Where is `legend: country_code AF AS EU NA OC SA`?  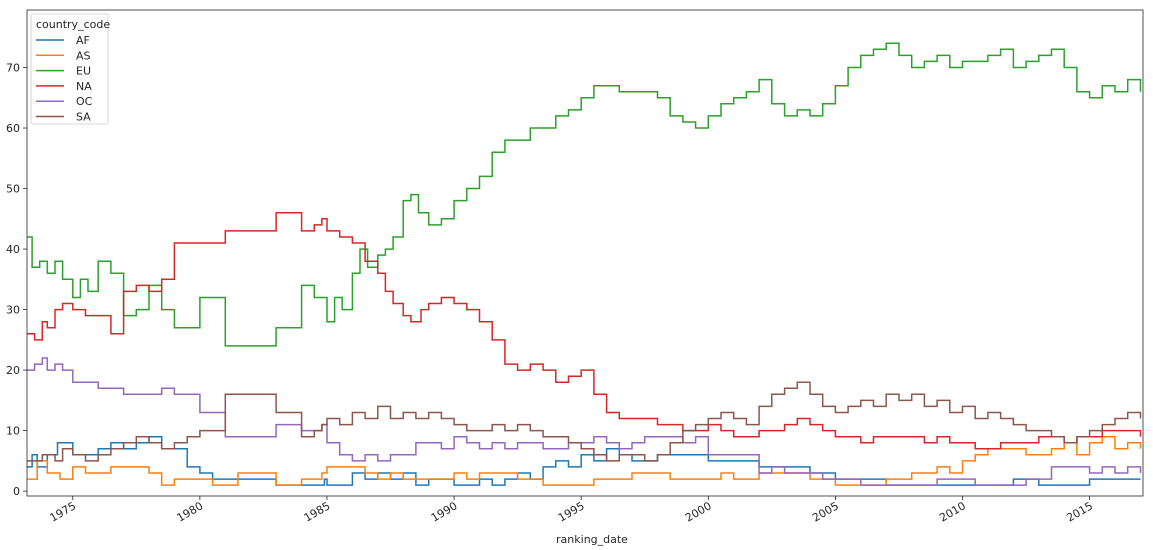 legend: country_code AF AS EU NA OC SA is located at coordinates (70, 69).